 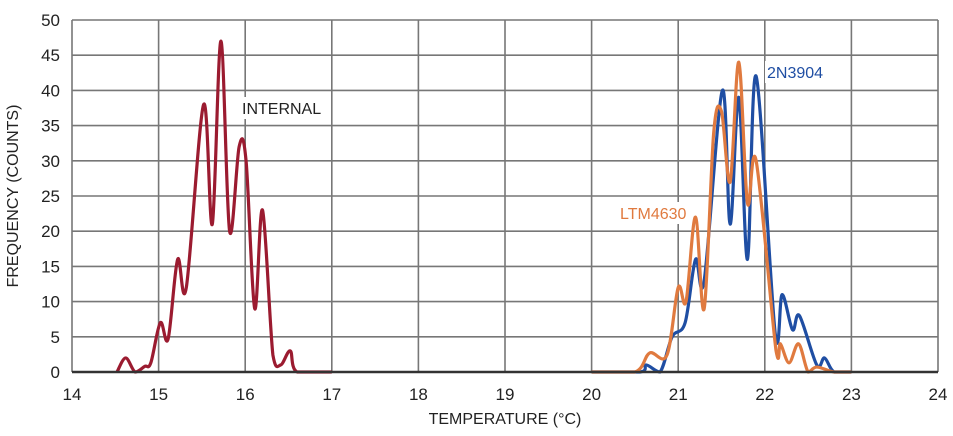 I want to click on x-axis-label: TEMPERATURE (°C), so click(x=505, y=419).